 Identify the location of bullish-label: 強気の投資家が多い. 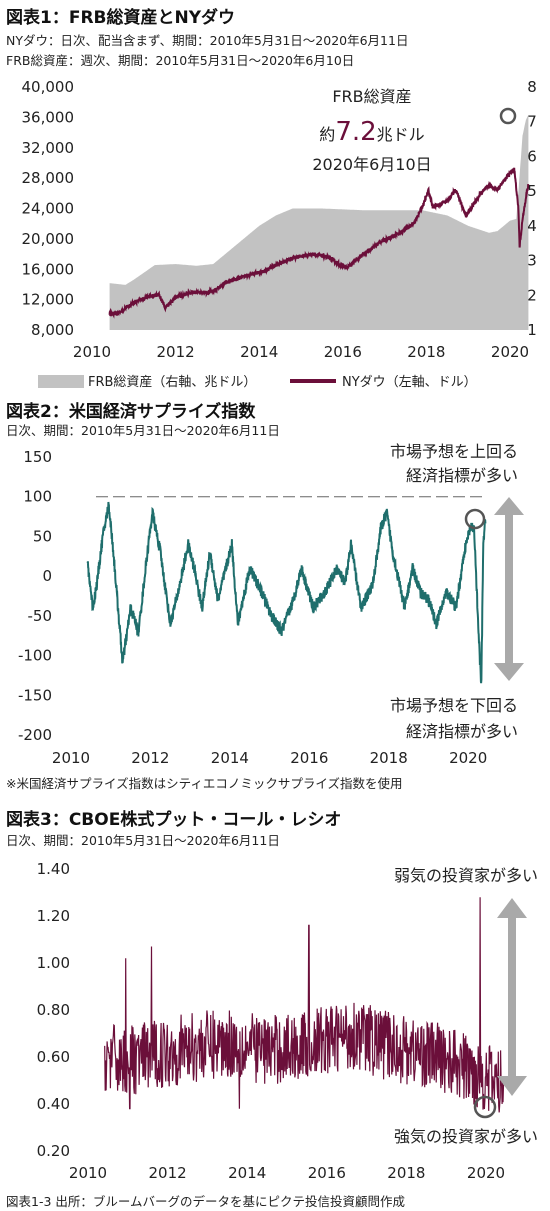
(466, 1136).